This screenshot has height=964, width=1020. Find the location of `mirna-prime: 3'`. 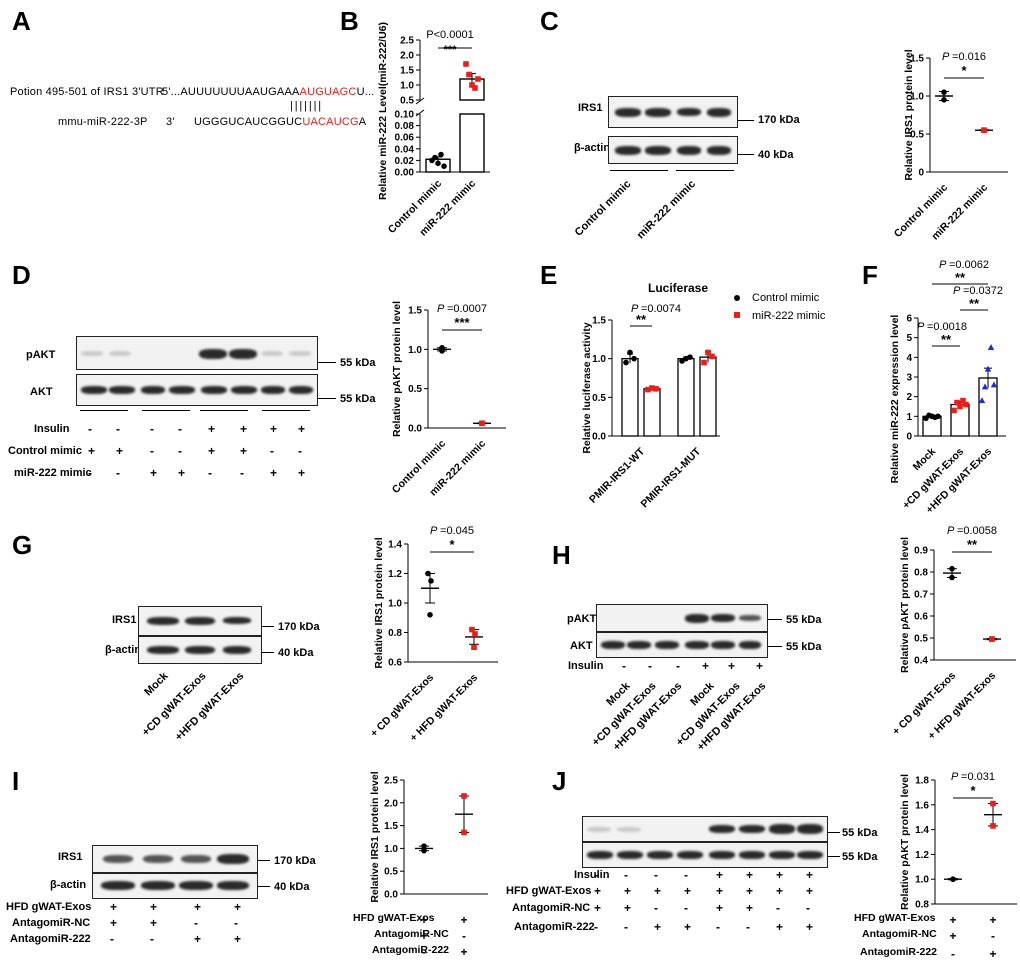

mirna-prime: 3' is located at coordinates (170, 122).